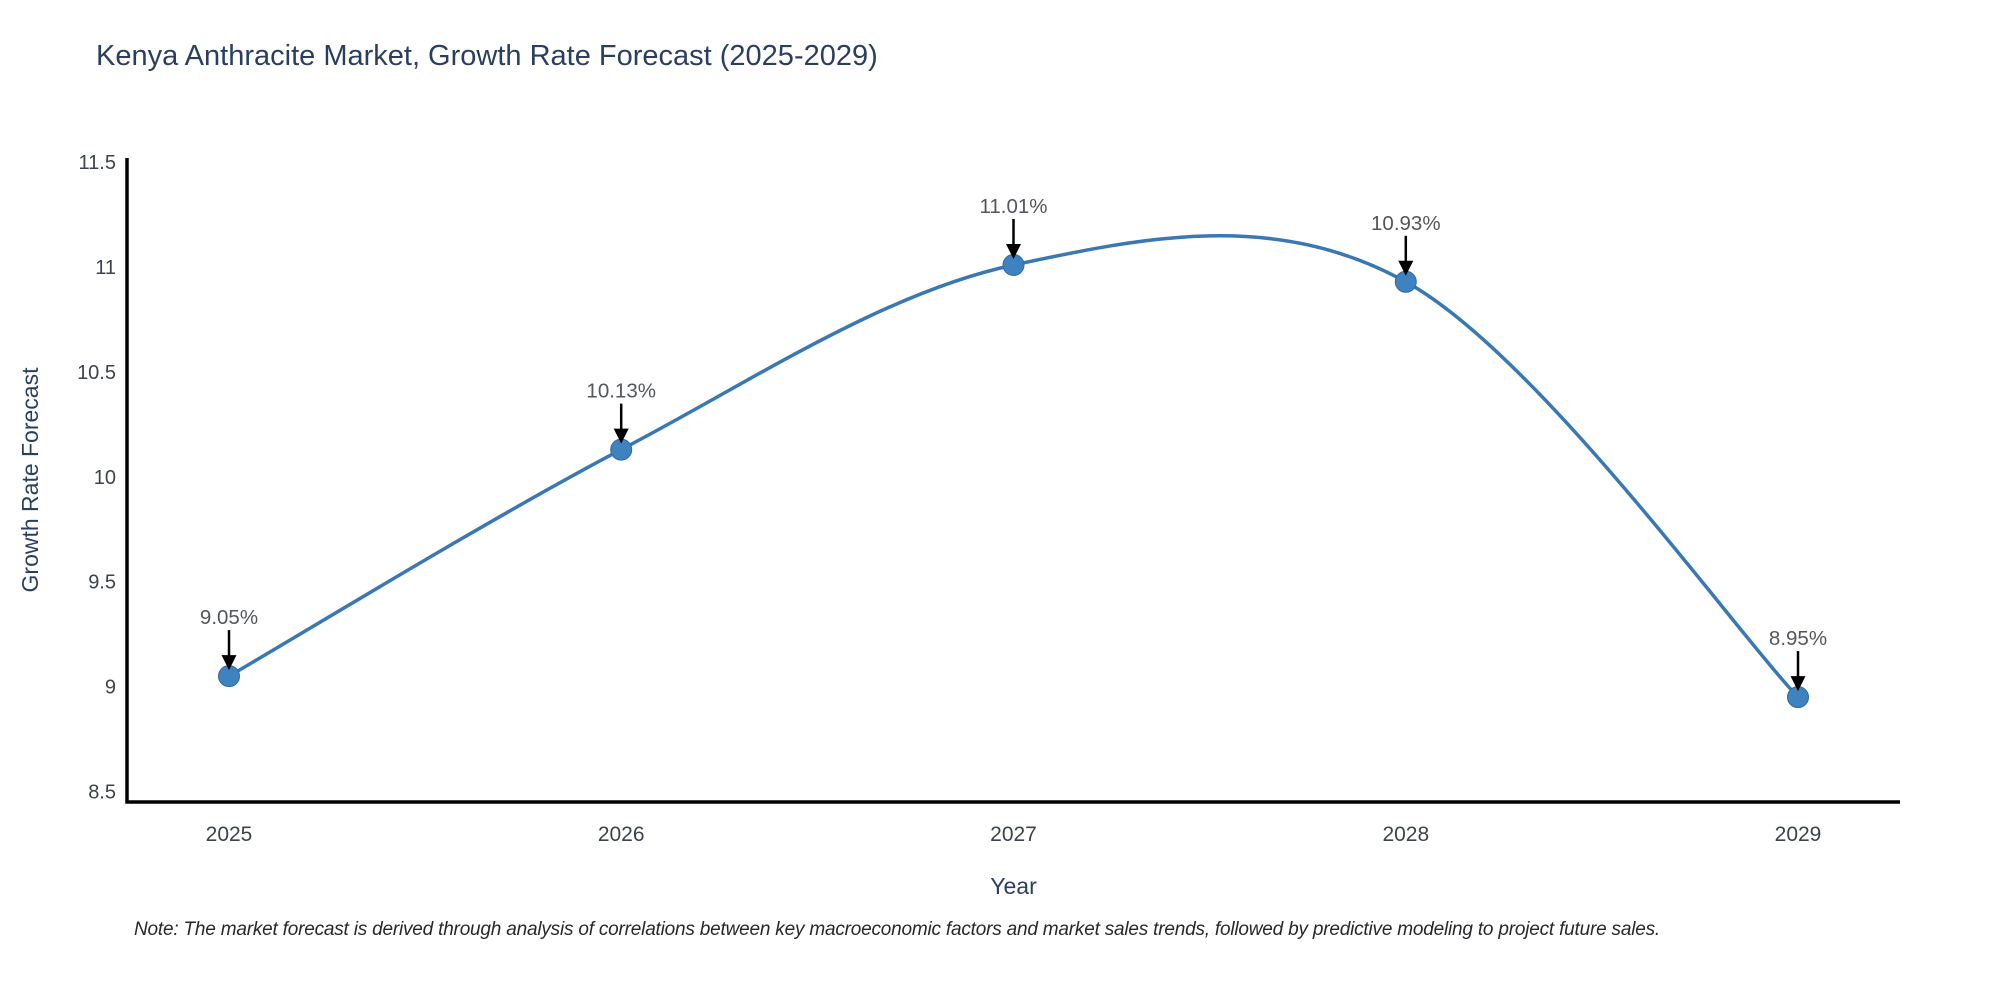 This screenshot has height=1000, width=2000. Describe the element at coordinates (102, 583) in the screenshot. I see `y-tick-label: 9.5` at that location.